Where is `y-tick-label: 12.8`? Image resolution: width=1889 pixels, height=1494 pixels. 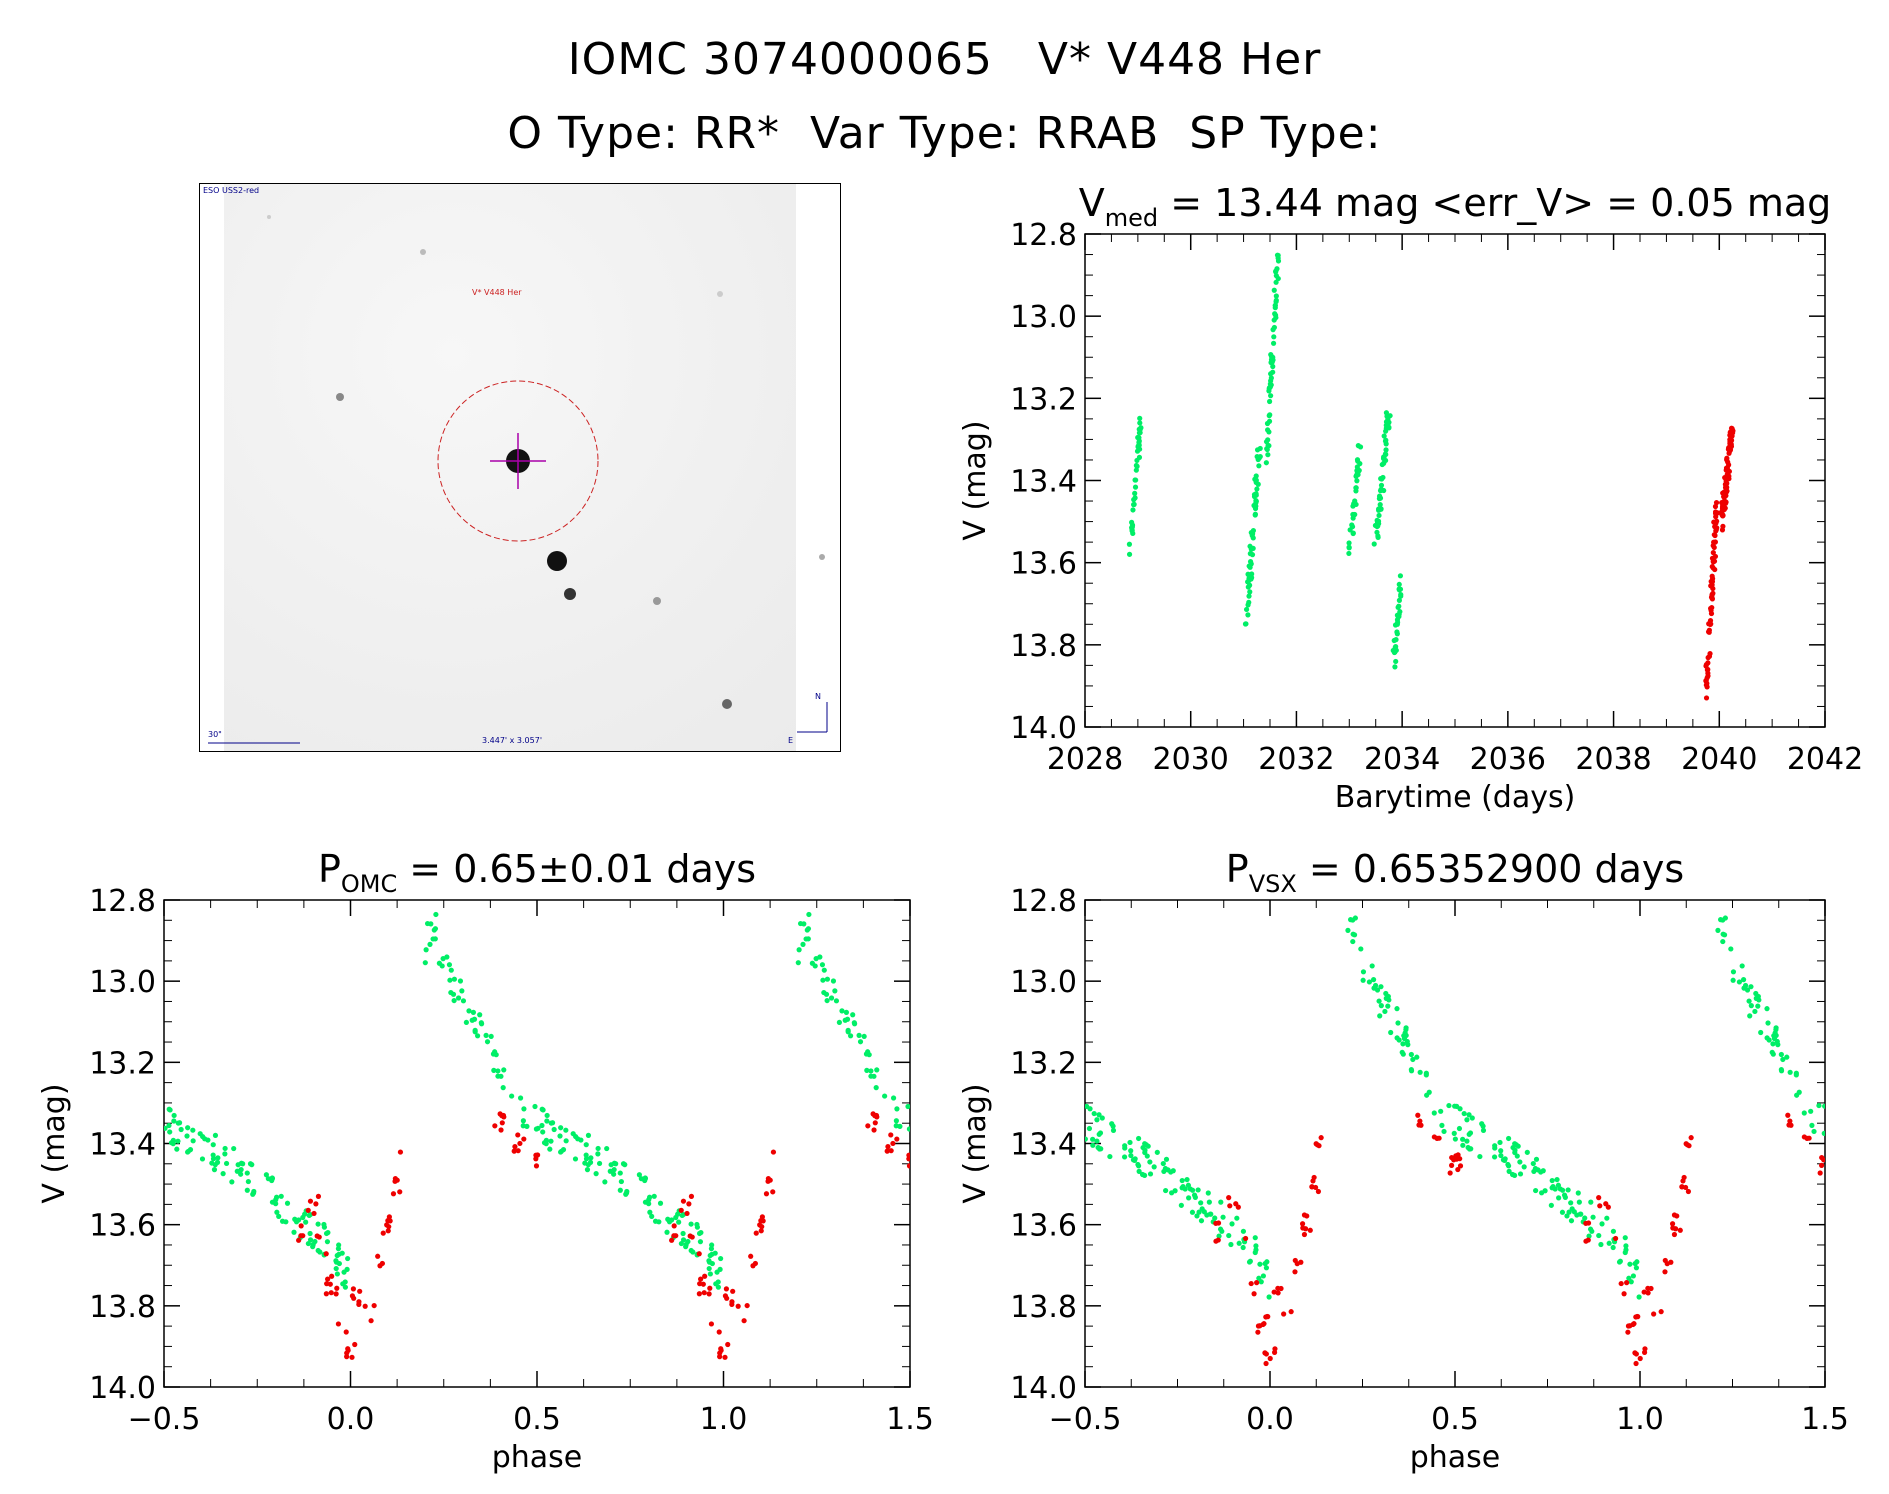
y-tick-label: 12.8 is located at coordinates (1043, 235).